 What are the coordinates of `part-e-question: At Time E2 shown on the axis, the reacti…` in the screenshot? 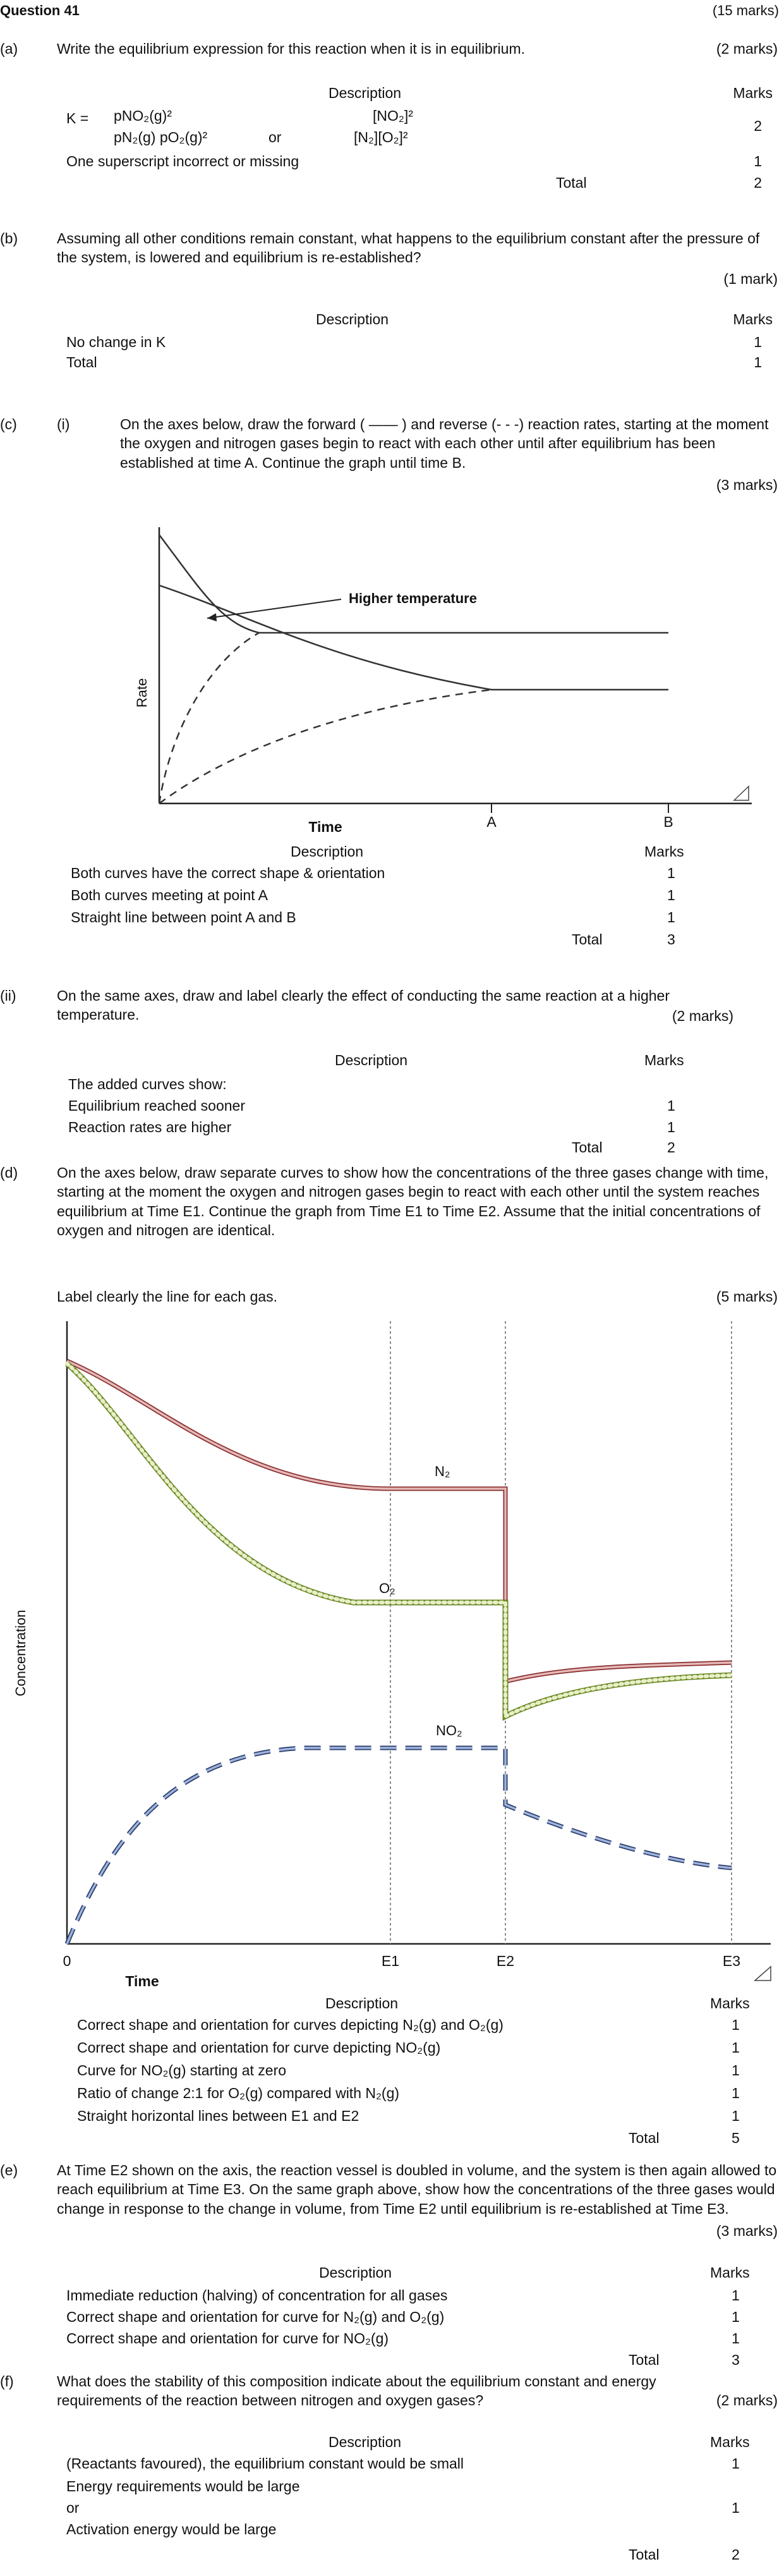 It's located at (417, 2189).